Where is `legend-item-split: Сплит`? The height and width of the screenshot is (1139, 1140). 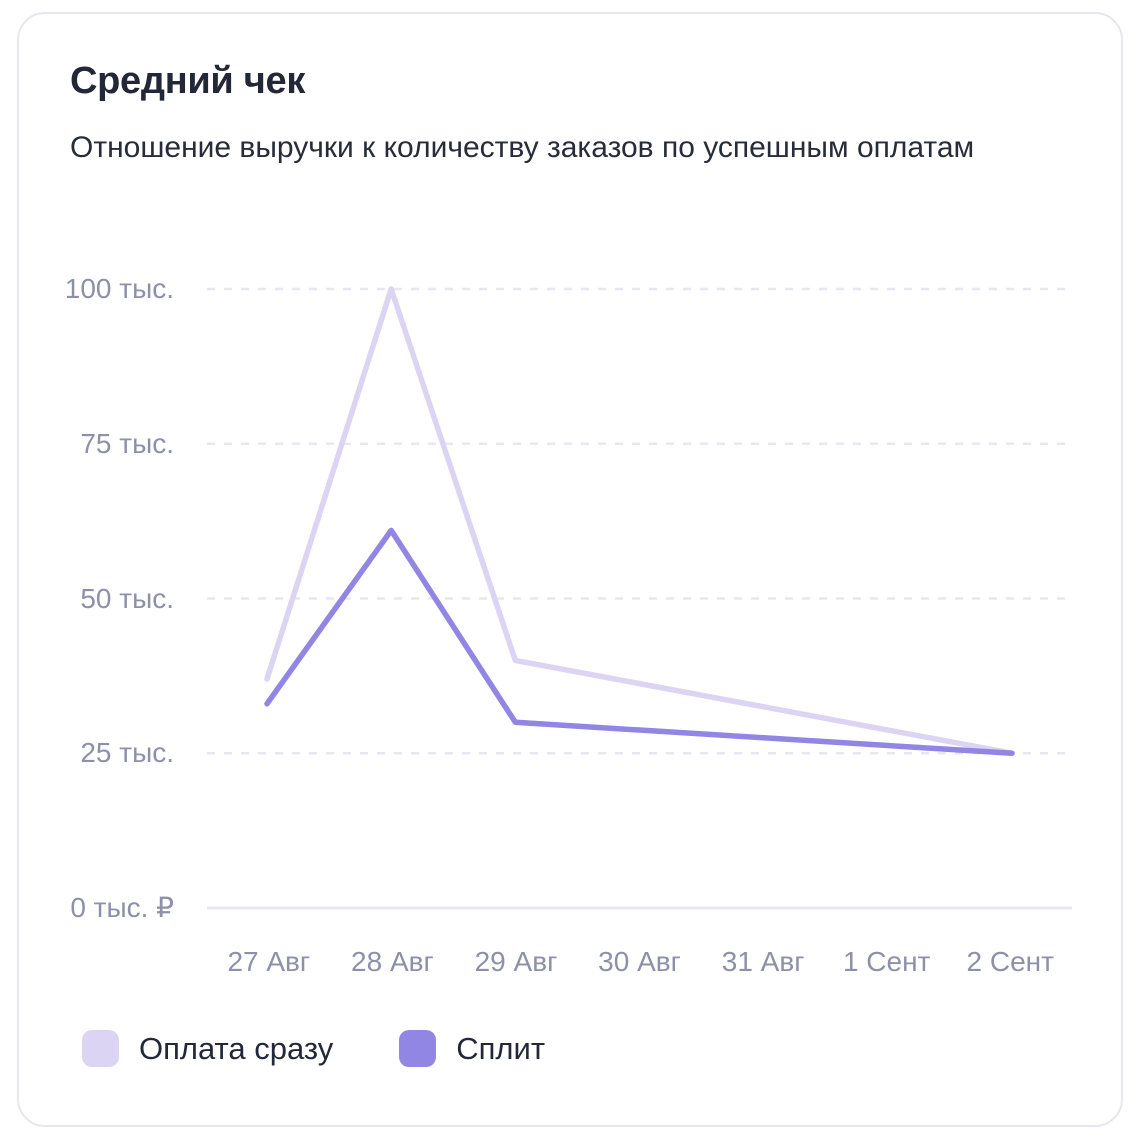 legend-item-split: Сплит is located at coordinates (472, 1048).